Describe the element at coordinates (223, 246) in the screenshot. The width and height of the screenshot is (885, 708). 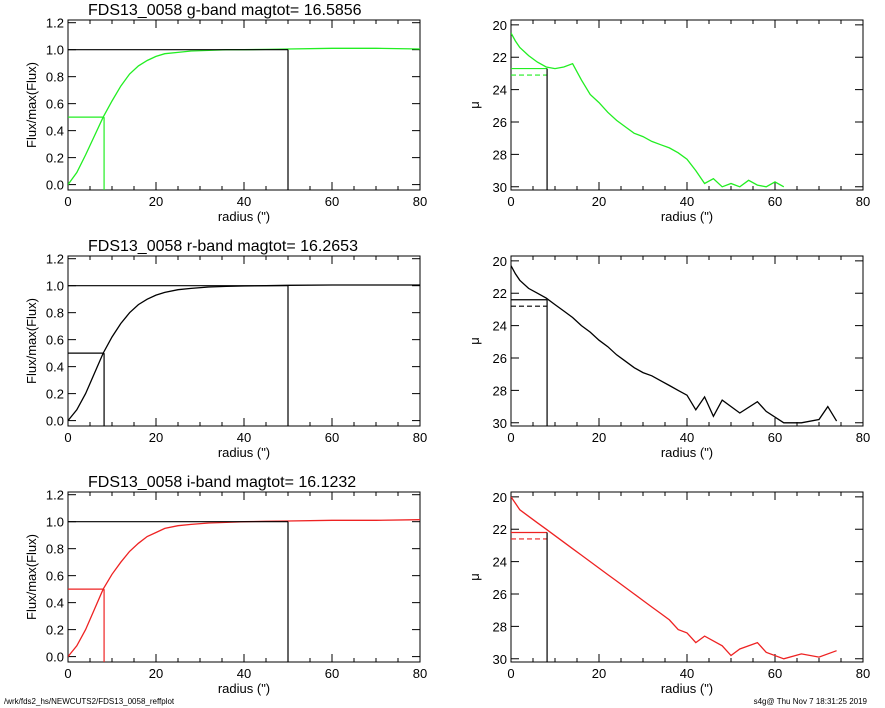
I see `panel-title: FDS13_0058 r-band magtot= 16.2653` at that location.